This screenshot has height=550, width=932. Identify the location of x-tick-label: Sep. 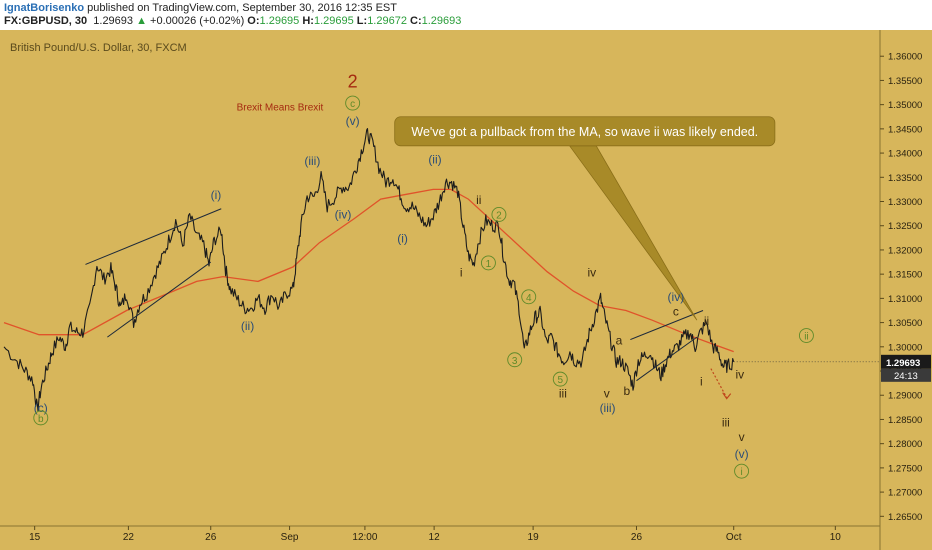
(290, 537).